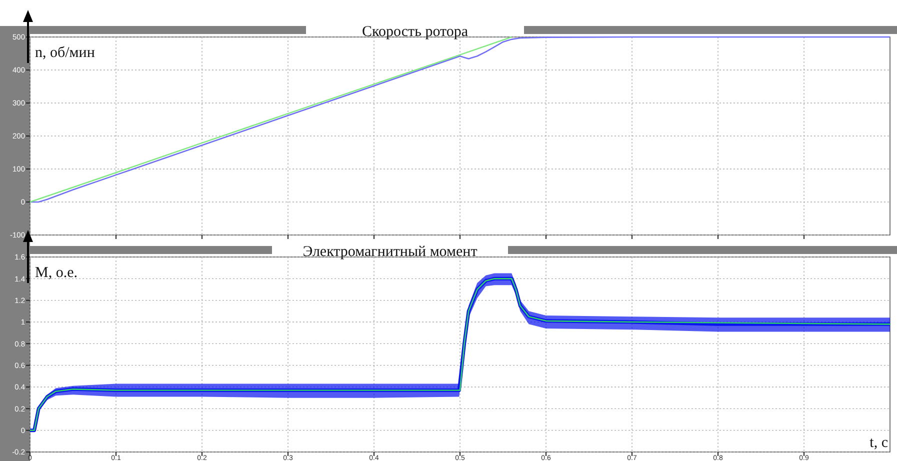 The width and height of the screenshot is (897, 461). What do you see at coordinates (879, 443) in the screenshot?
I see `x-axis-title: t, c` at bounding box center [879, 443].